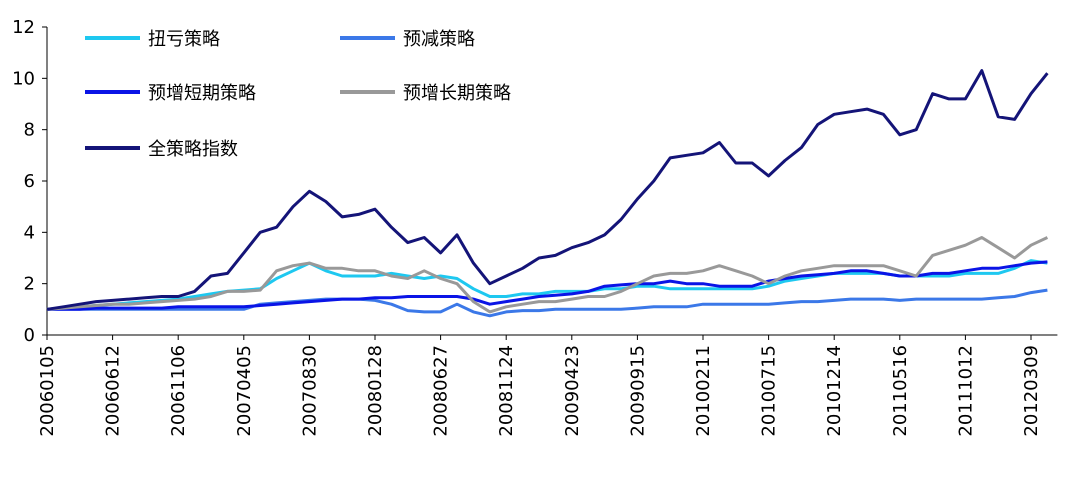  Describe the element at coordinates (178, 391) in the screenshot. I see `x-tick-label: 20061106` at that location.